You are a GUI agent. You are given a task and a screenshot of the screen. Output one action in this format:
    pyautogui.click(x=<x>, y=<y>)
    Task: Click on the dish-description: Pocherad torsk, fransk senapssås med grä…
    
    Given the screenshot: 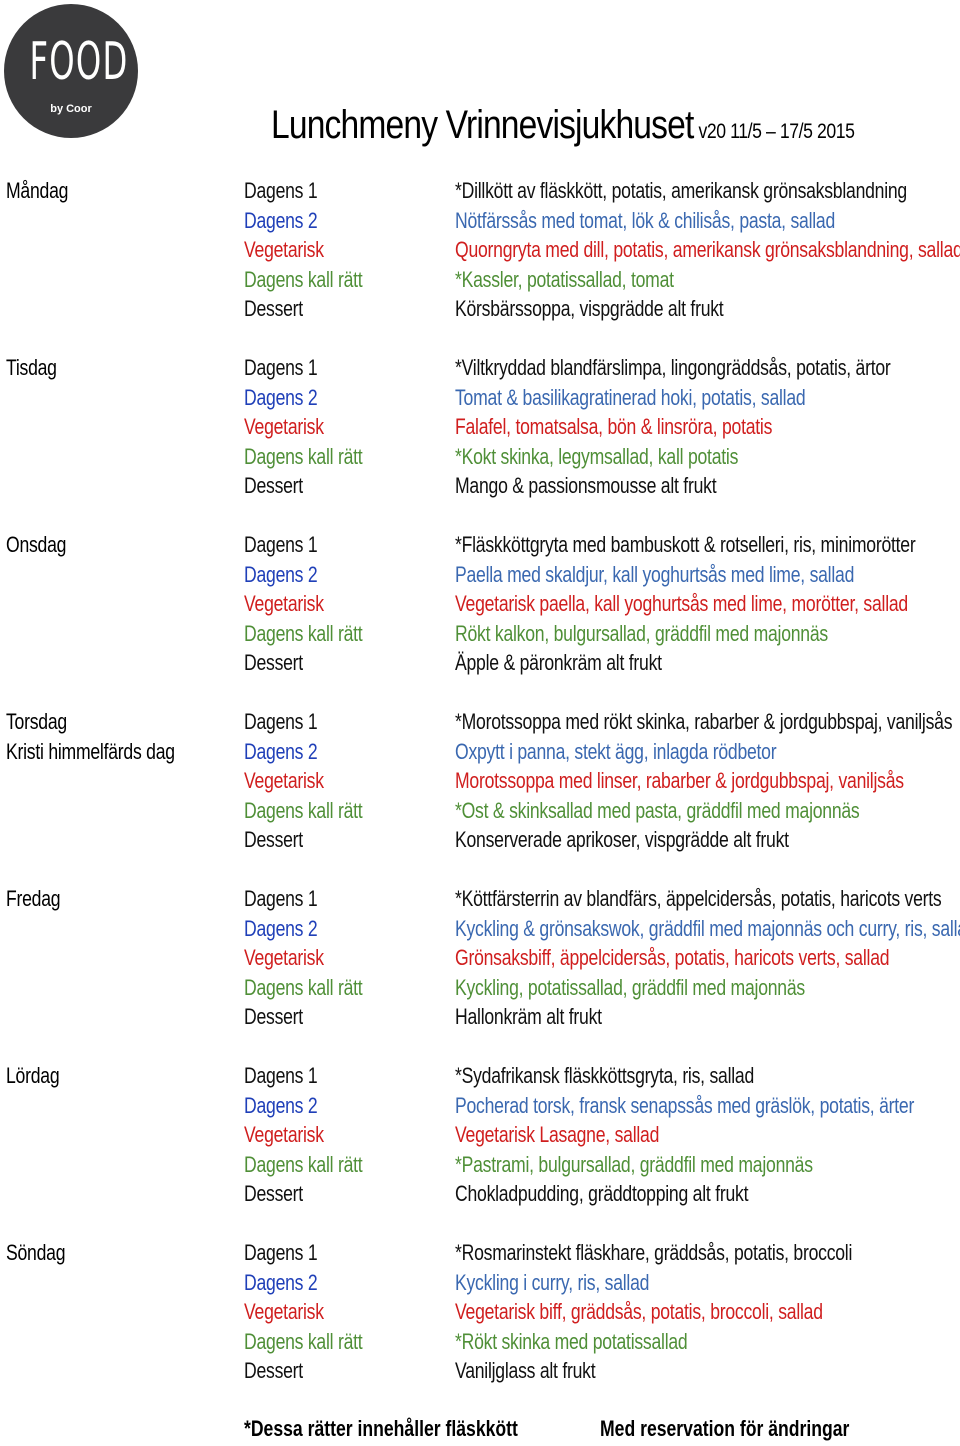 What is the action you would take?
    pyautogui.click(x=685, y=1105)
    